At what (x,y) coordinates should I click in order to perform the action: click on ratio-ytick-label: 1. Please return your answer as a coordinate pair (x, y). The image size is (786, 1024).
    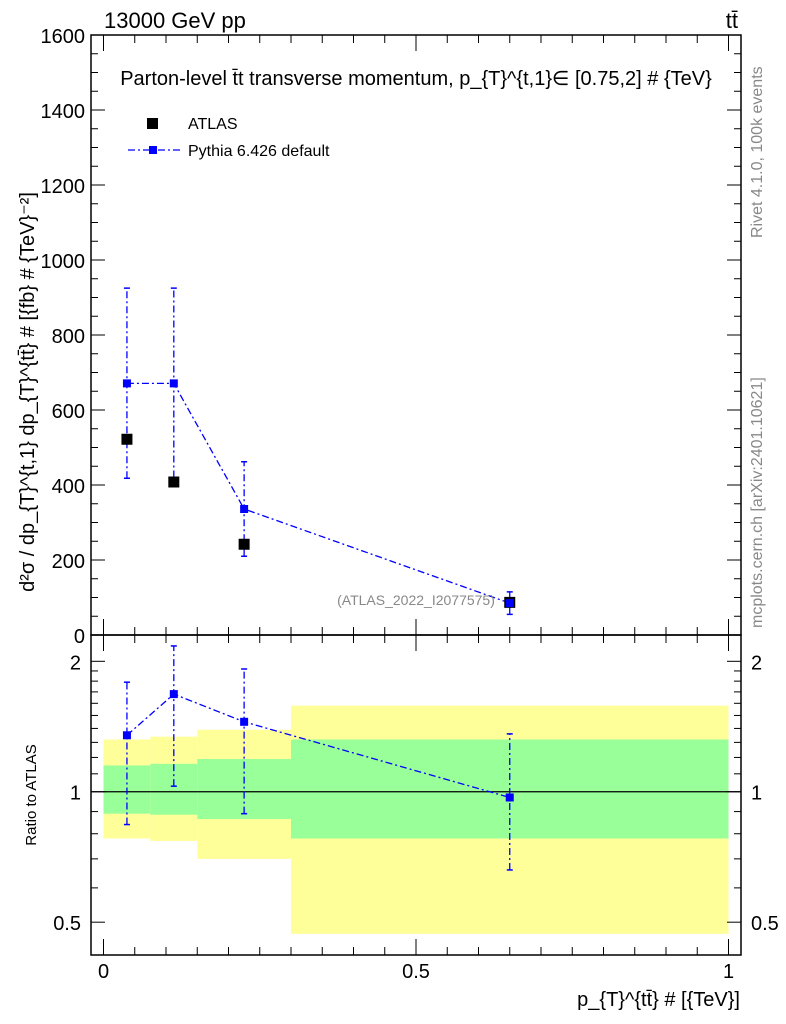
    Looking at the image, I should click on (75, 794).